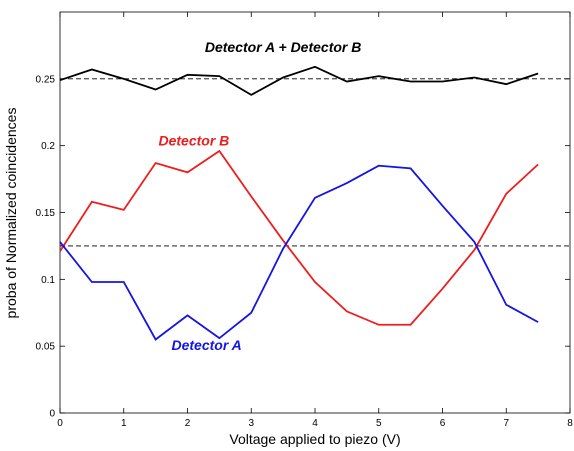 This screenshot has height=451, width=574. I want to click on x-tick-label: 2, so click(188, 423).